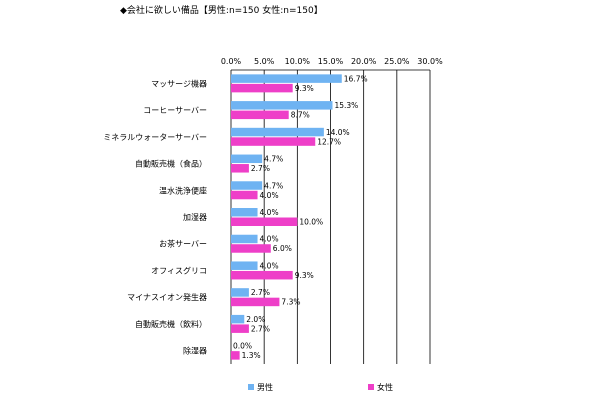 The width and height of the screenshot is (610, 400). I want to click on data-label: 6.0%, so click(282, 248).